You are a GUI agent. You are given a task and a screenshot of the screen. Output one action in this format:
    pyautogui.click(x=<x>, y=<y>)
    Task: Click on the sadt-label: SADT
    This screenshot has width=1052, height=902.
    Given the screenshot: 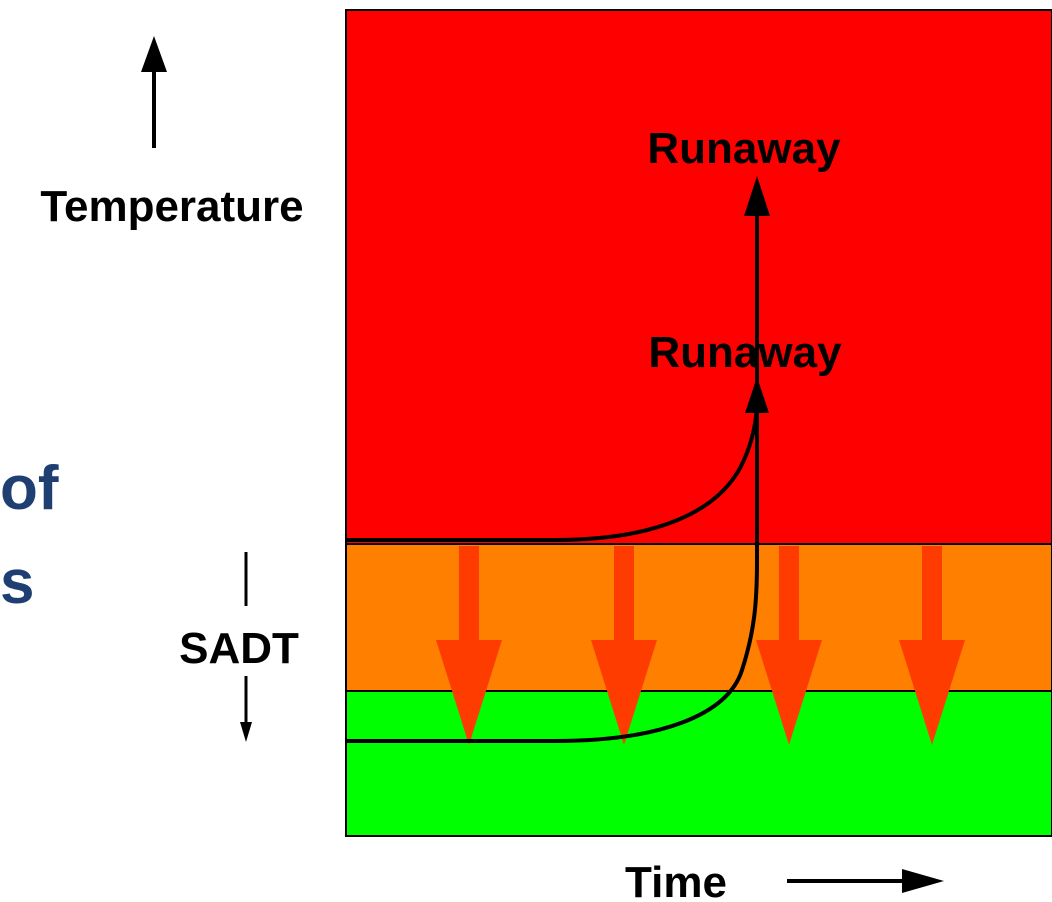 What is the action you would take?
    pyautogui.click(x=239, y=648)
    